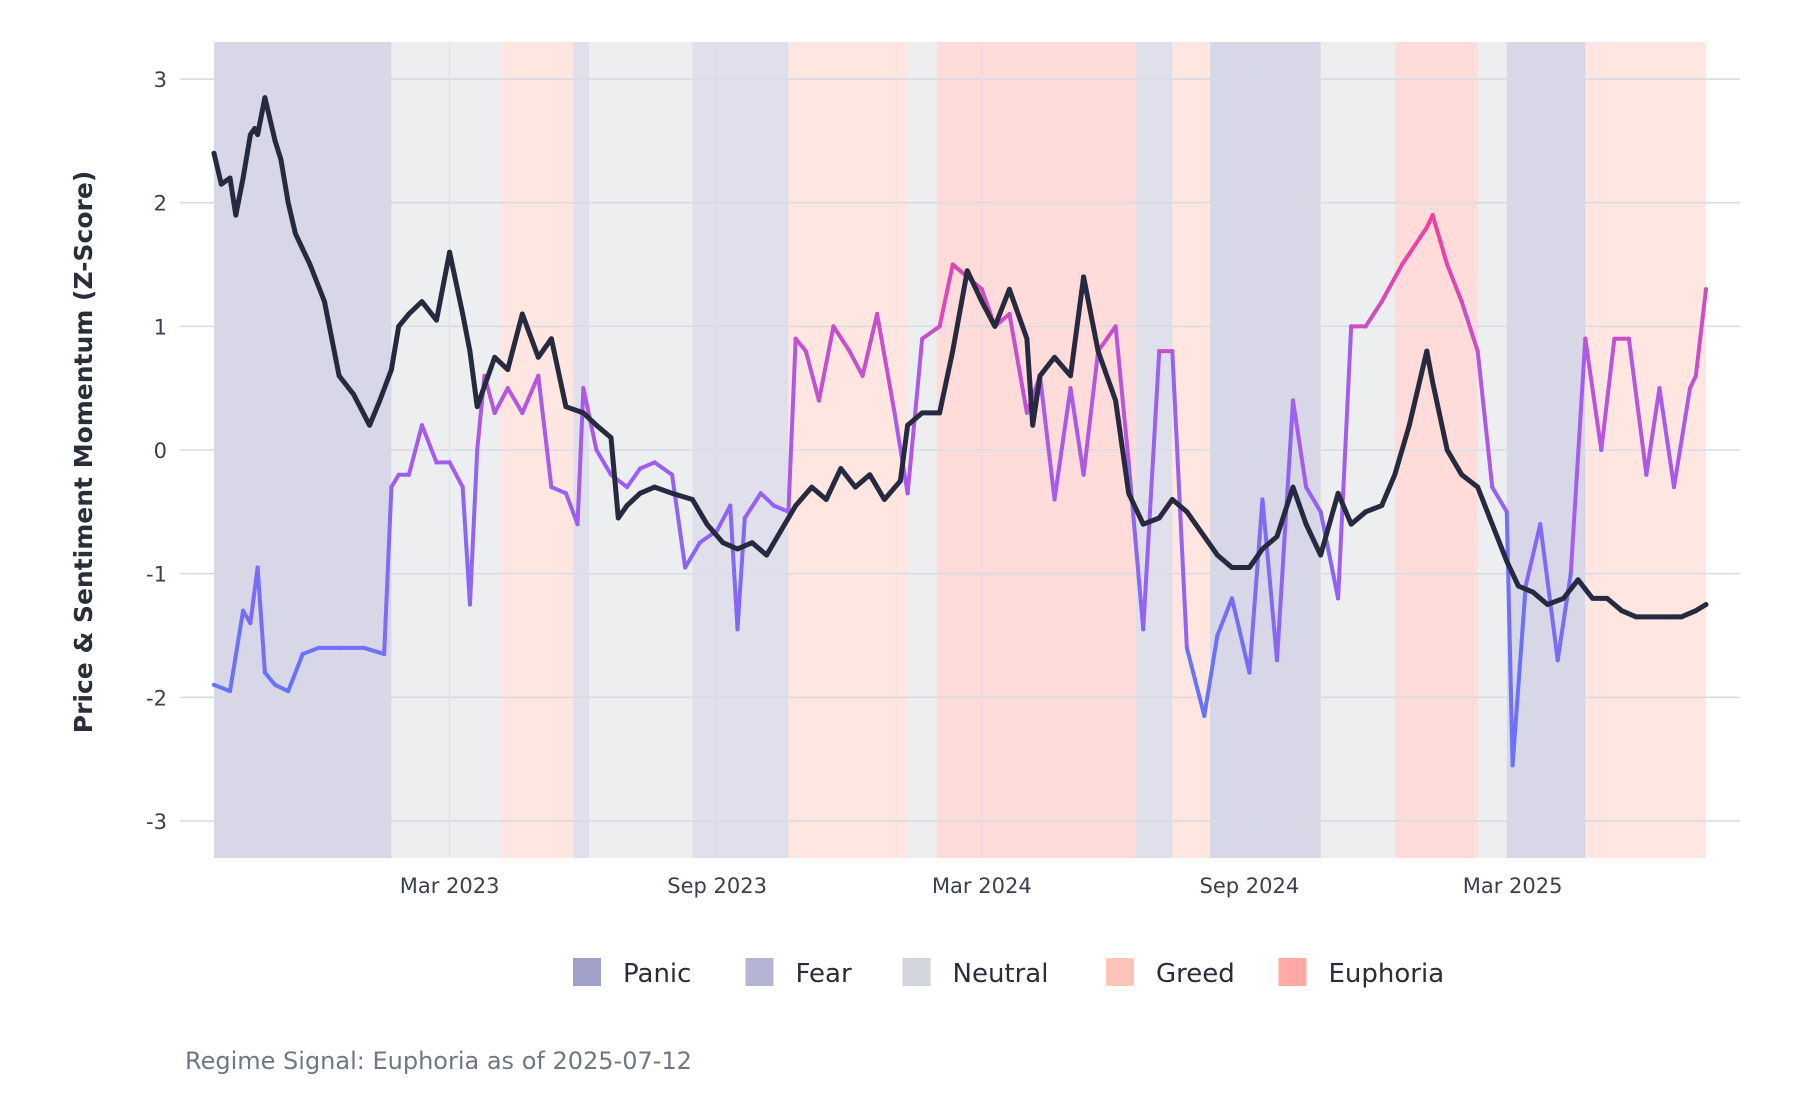 This screenshot has width=1800, height=1100. What do you see at coordinates (916, 972) in the screenshot?
I see `legend-swatch-neutral` at bounding box center [916, 972].